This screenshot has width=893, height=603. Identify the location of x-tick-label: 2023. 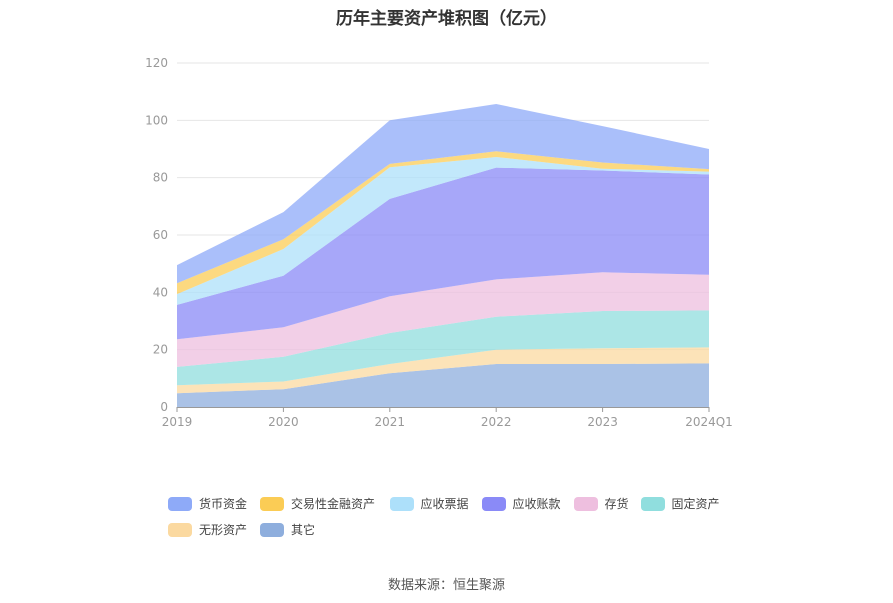
(602, 422).